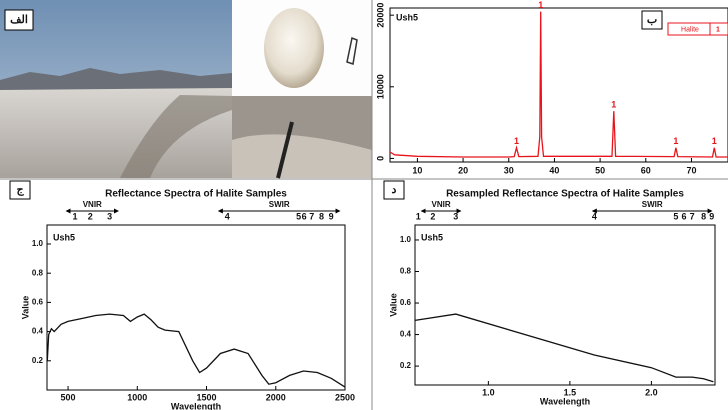  Describe the element at coordinates (691, 170) in the screenshot. I see `x-tick-label: 70` at that location.